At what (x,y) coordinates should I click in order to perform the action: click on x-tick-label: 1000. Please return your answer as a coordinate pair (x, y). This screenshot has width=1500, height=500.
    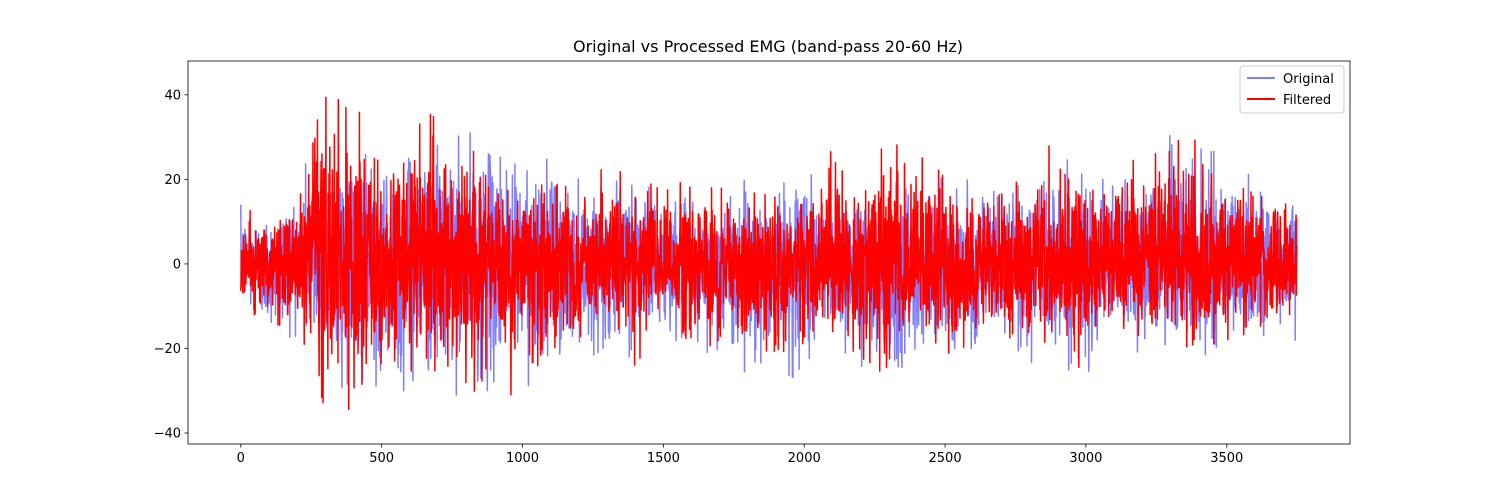
    Looking at the image, I should click on (522, 458).